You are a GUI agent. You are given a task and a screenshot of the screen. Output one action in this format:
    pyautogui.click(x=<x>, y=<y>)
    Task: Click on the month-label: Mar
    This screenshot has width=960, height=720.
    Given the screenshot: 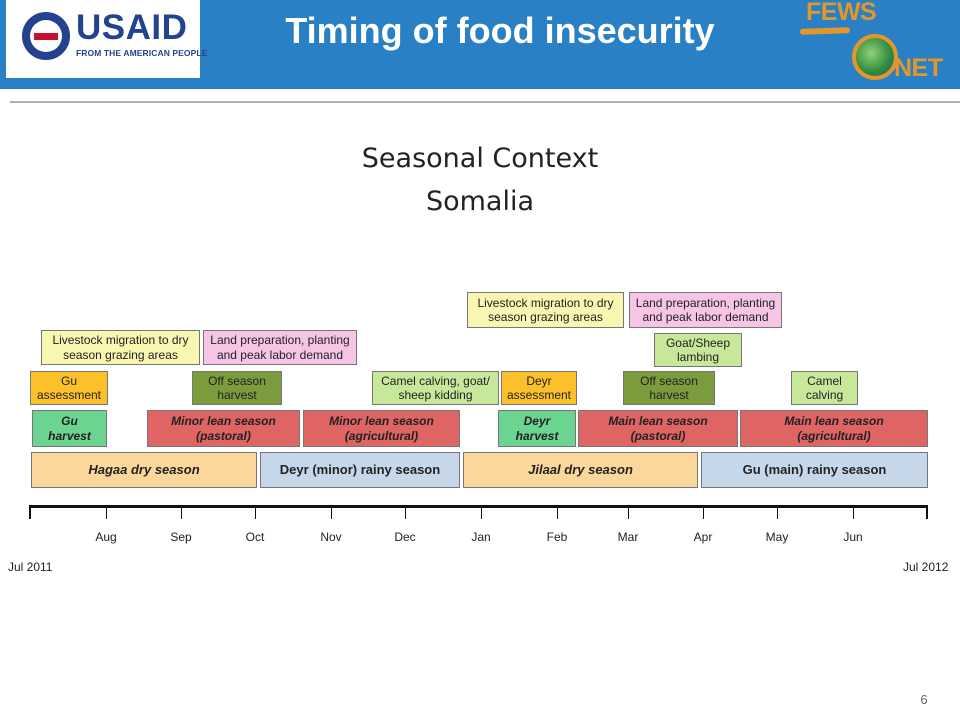 What is the action you would take?
    pyautogui.click(x=628, y=537)
    